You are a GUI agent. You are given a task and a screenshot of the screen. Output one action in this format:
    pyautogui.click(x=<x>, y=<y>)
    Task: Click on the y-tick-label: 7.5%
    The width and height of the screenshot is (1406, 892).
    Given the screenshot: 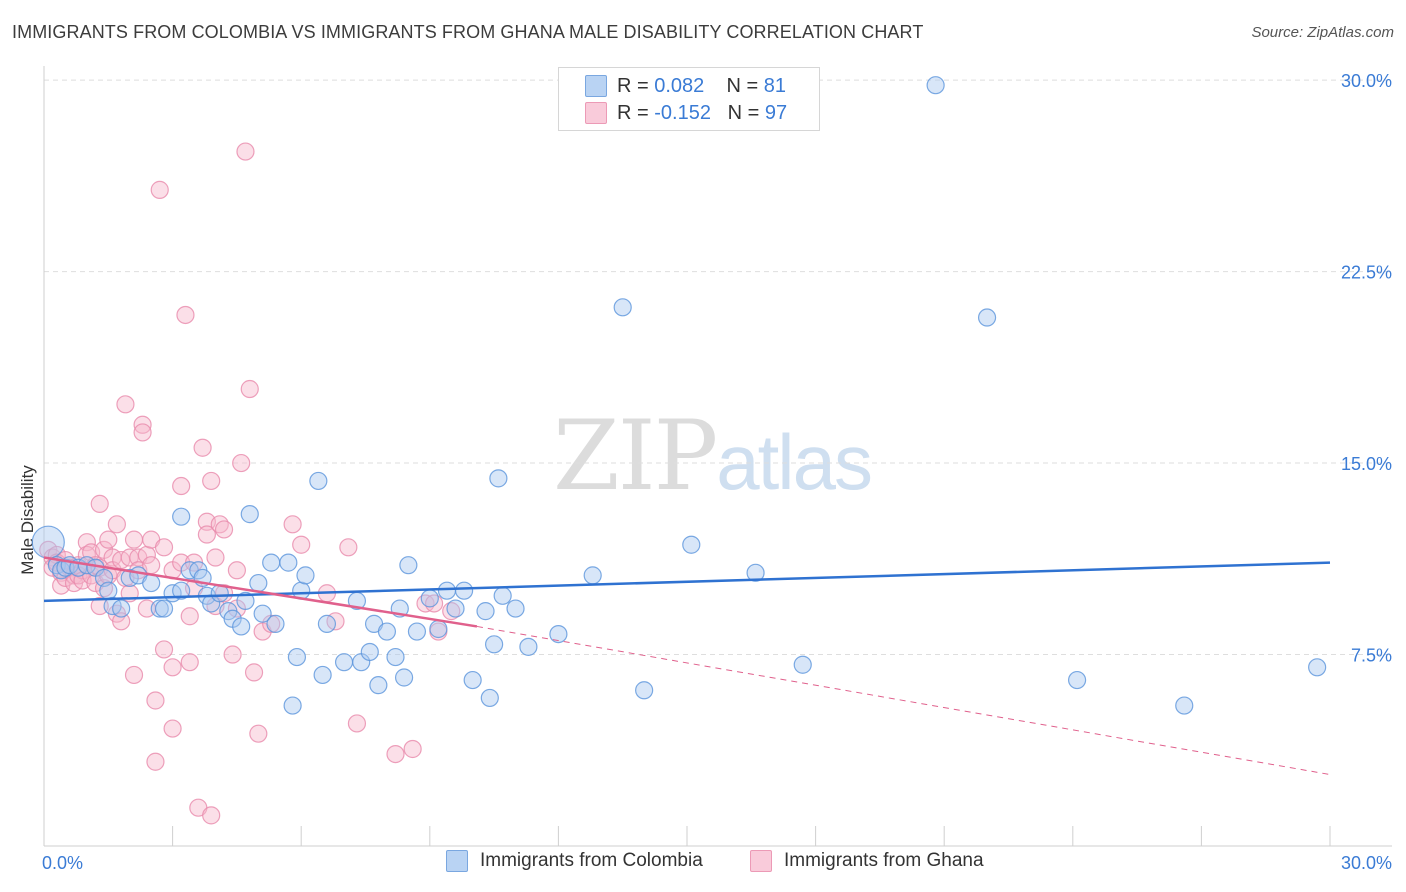 What is the action you would take?
    pyautogui.click(x=1371, y=656)
    